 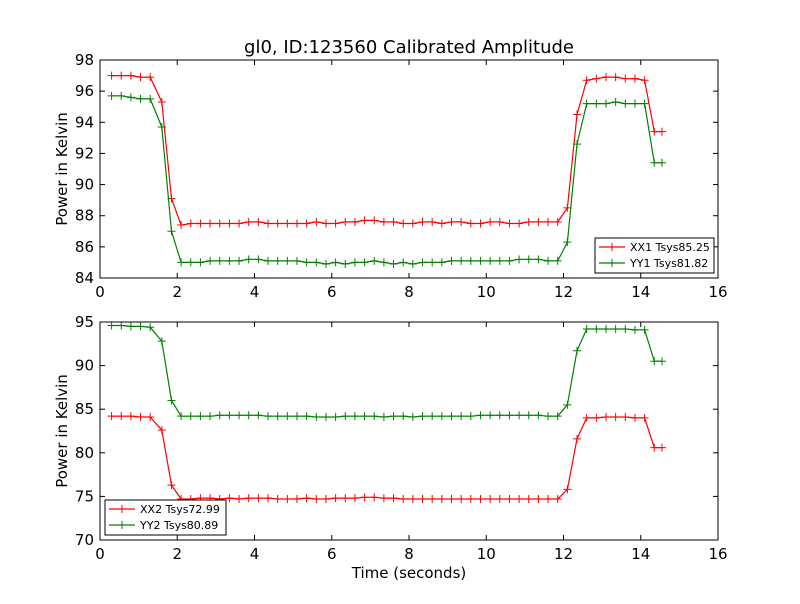 What do you see at coordinates (84, 185) in the screenshot?
I see `y-tick-label: 90` at bounding box center [84, 185].